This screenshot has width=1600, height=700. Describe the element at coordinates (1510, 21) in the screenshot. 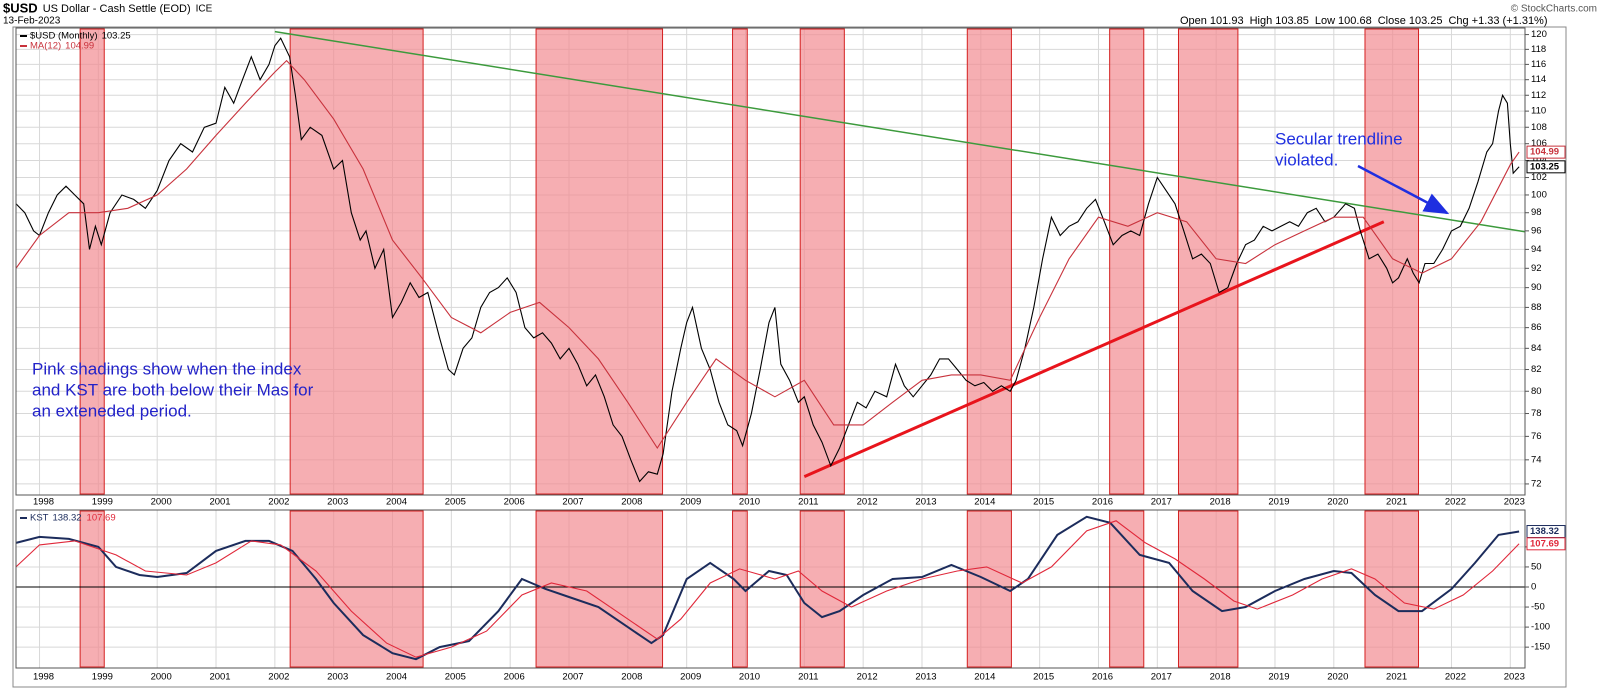

I see `quote-value: +1.33 (+1.31%)` at that location.